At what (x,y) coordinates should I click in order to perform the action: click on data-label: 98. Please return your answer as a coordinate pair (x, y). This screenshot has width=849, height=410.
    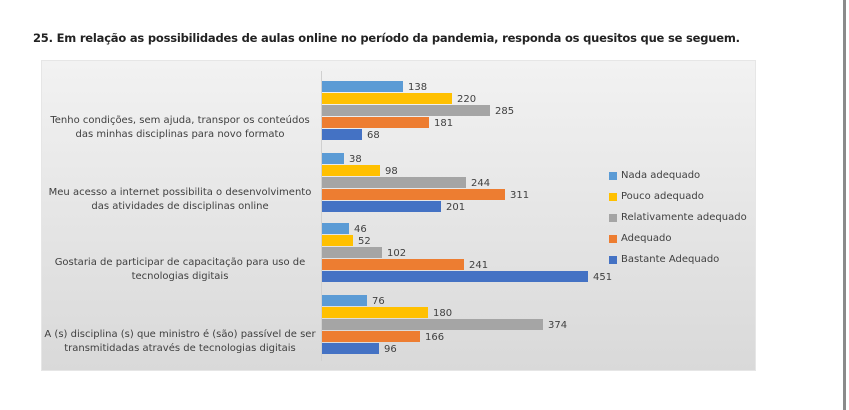
    Looking at the image, I should click on (391, 171).